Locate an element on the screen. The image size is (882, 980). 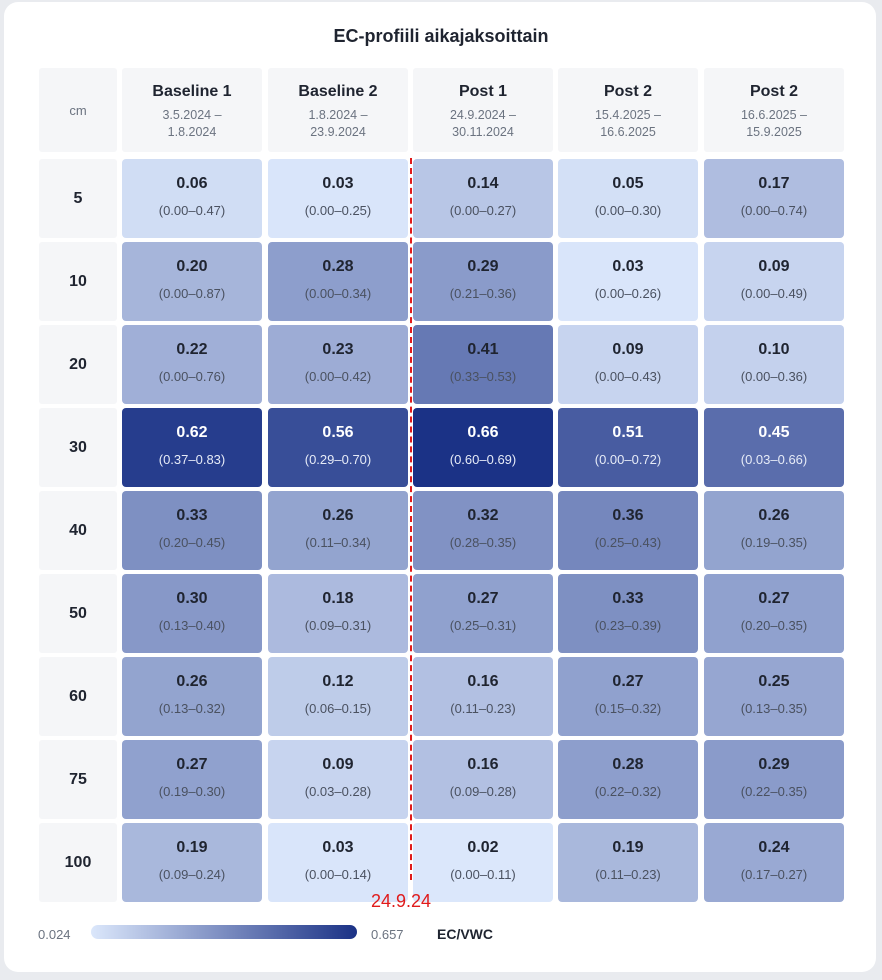
column-header: Baseline 2 1.8.2024 – 23.9.2024 is located at coordinates (338, 110).